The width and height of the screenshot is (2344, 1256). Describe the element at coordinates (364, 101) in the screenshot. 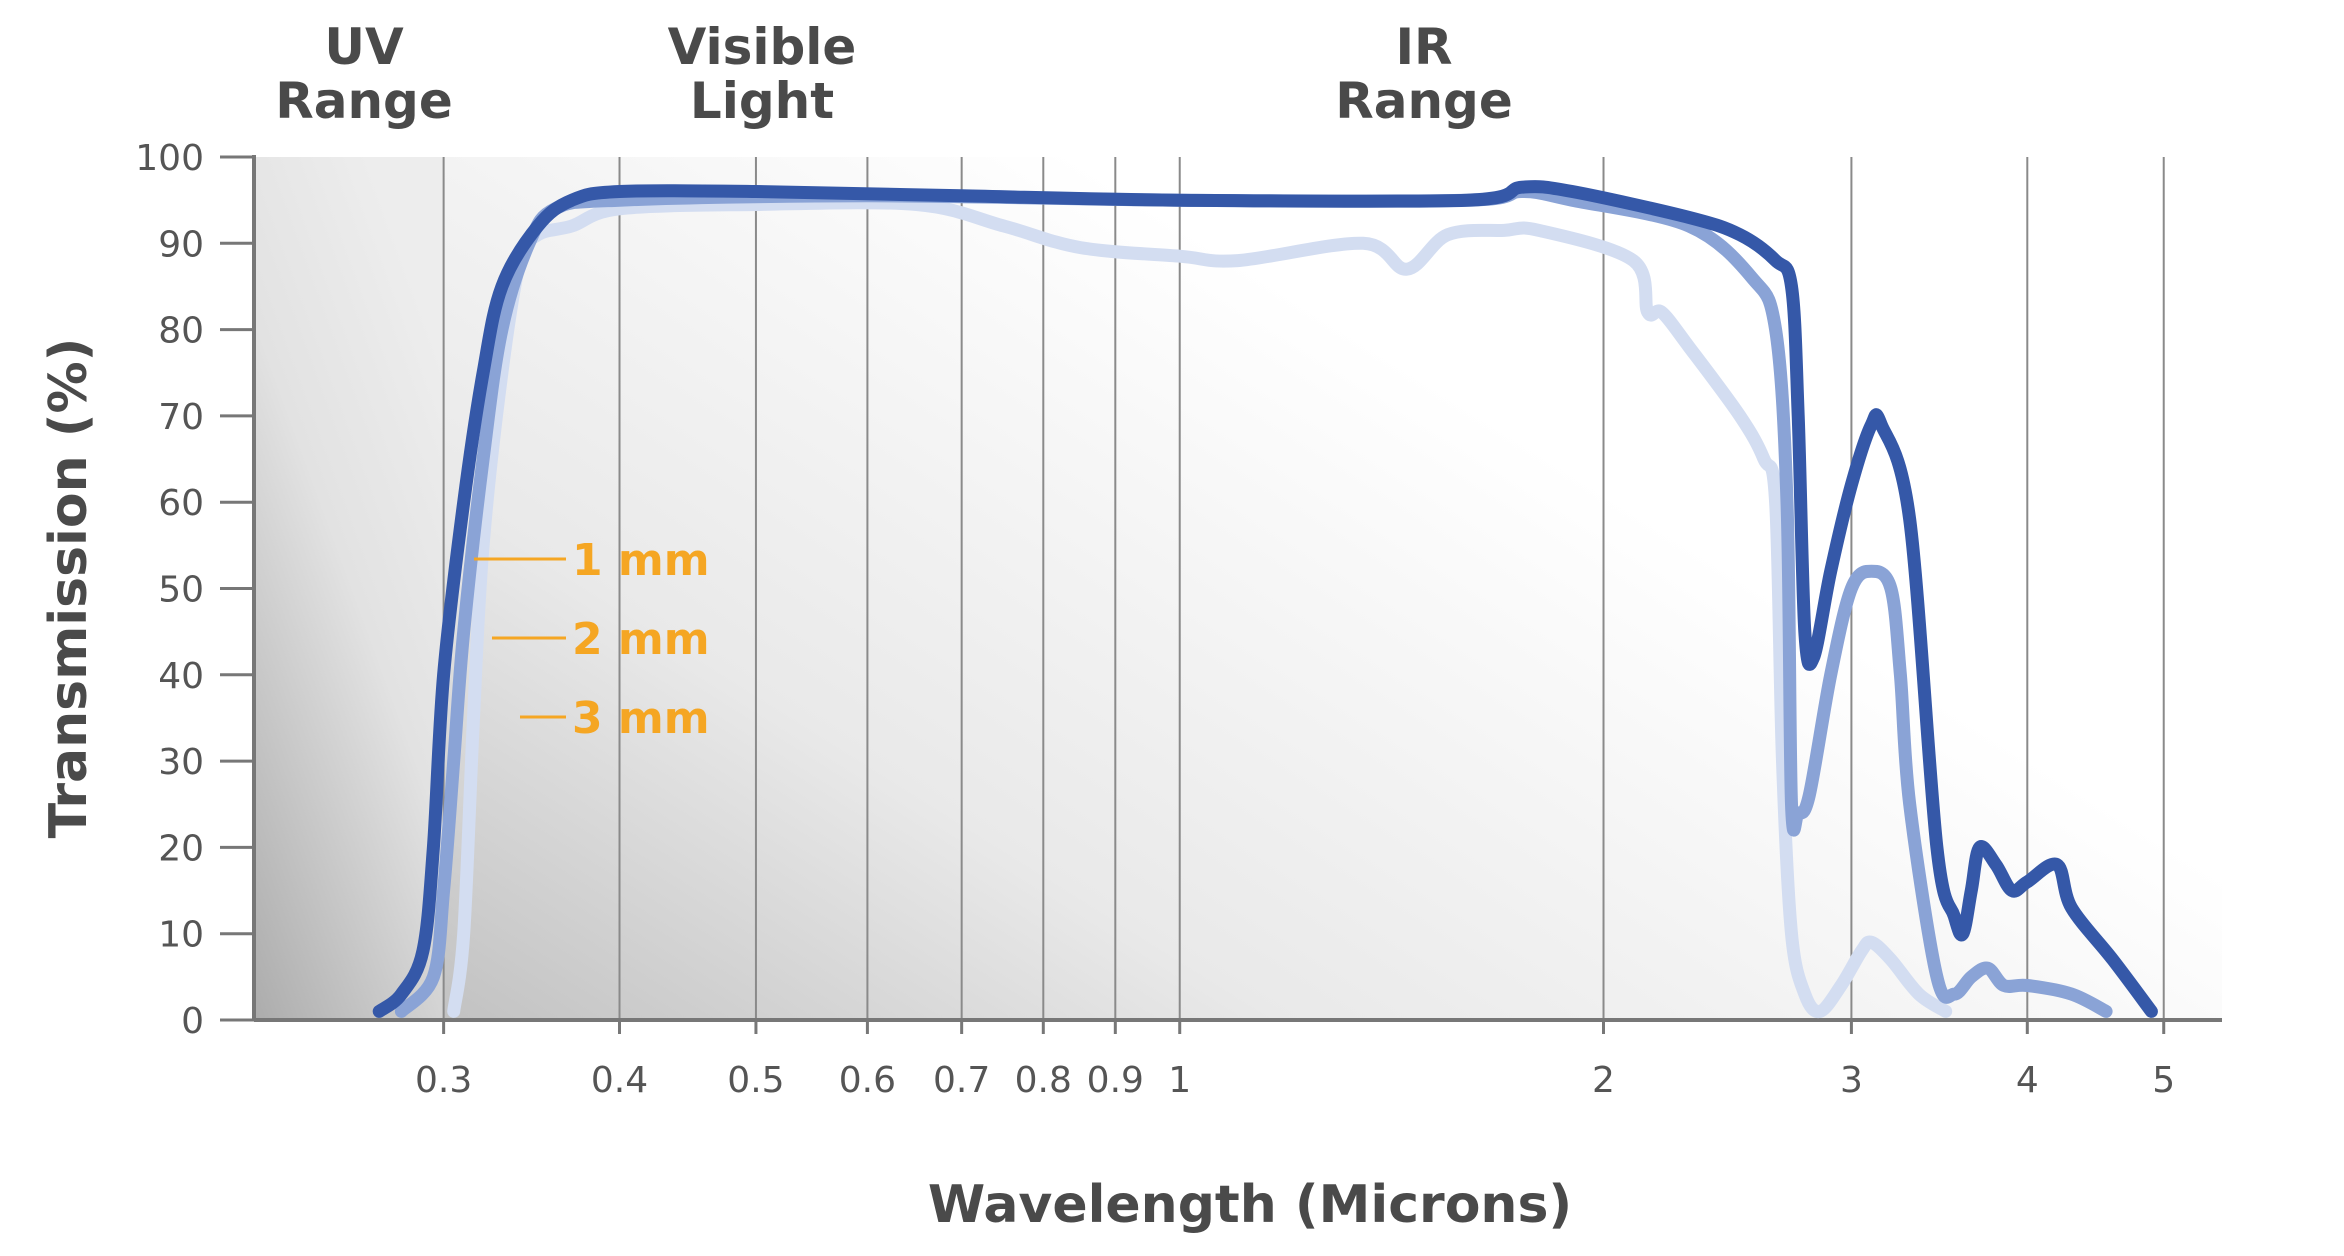

I see `region-uv-line2: Range` at that location.